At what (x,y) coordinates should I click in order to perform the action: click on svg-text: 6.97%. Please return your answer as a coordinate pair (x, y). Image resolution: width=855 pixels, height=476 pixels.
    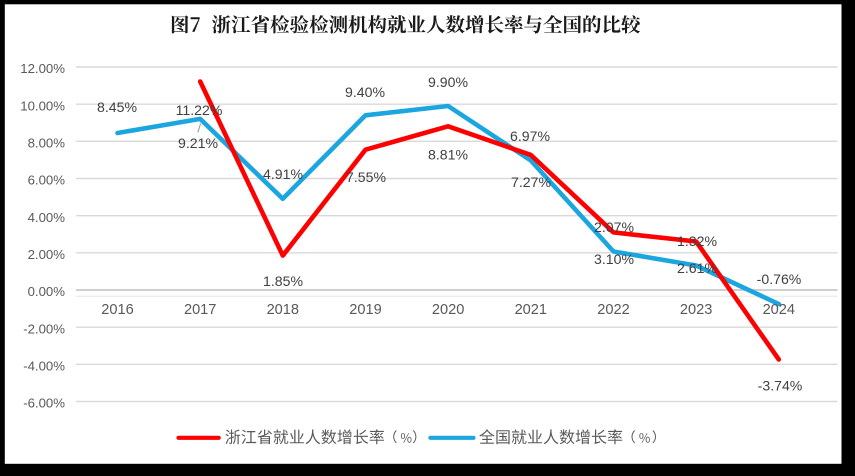
    Looking at the image, I should click on (530, 136).